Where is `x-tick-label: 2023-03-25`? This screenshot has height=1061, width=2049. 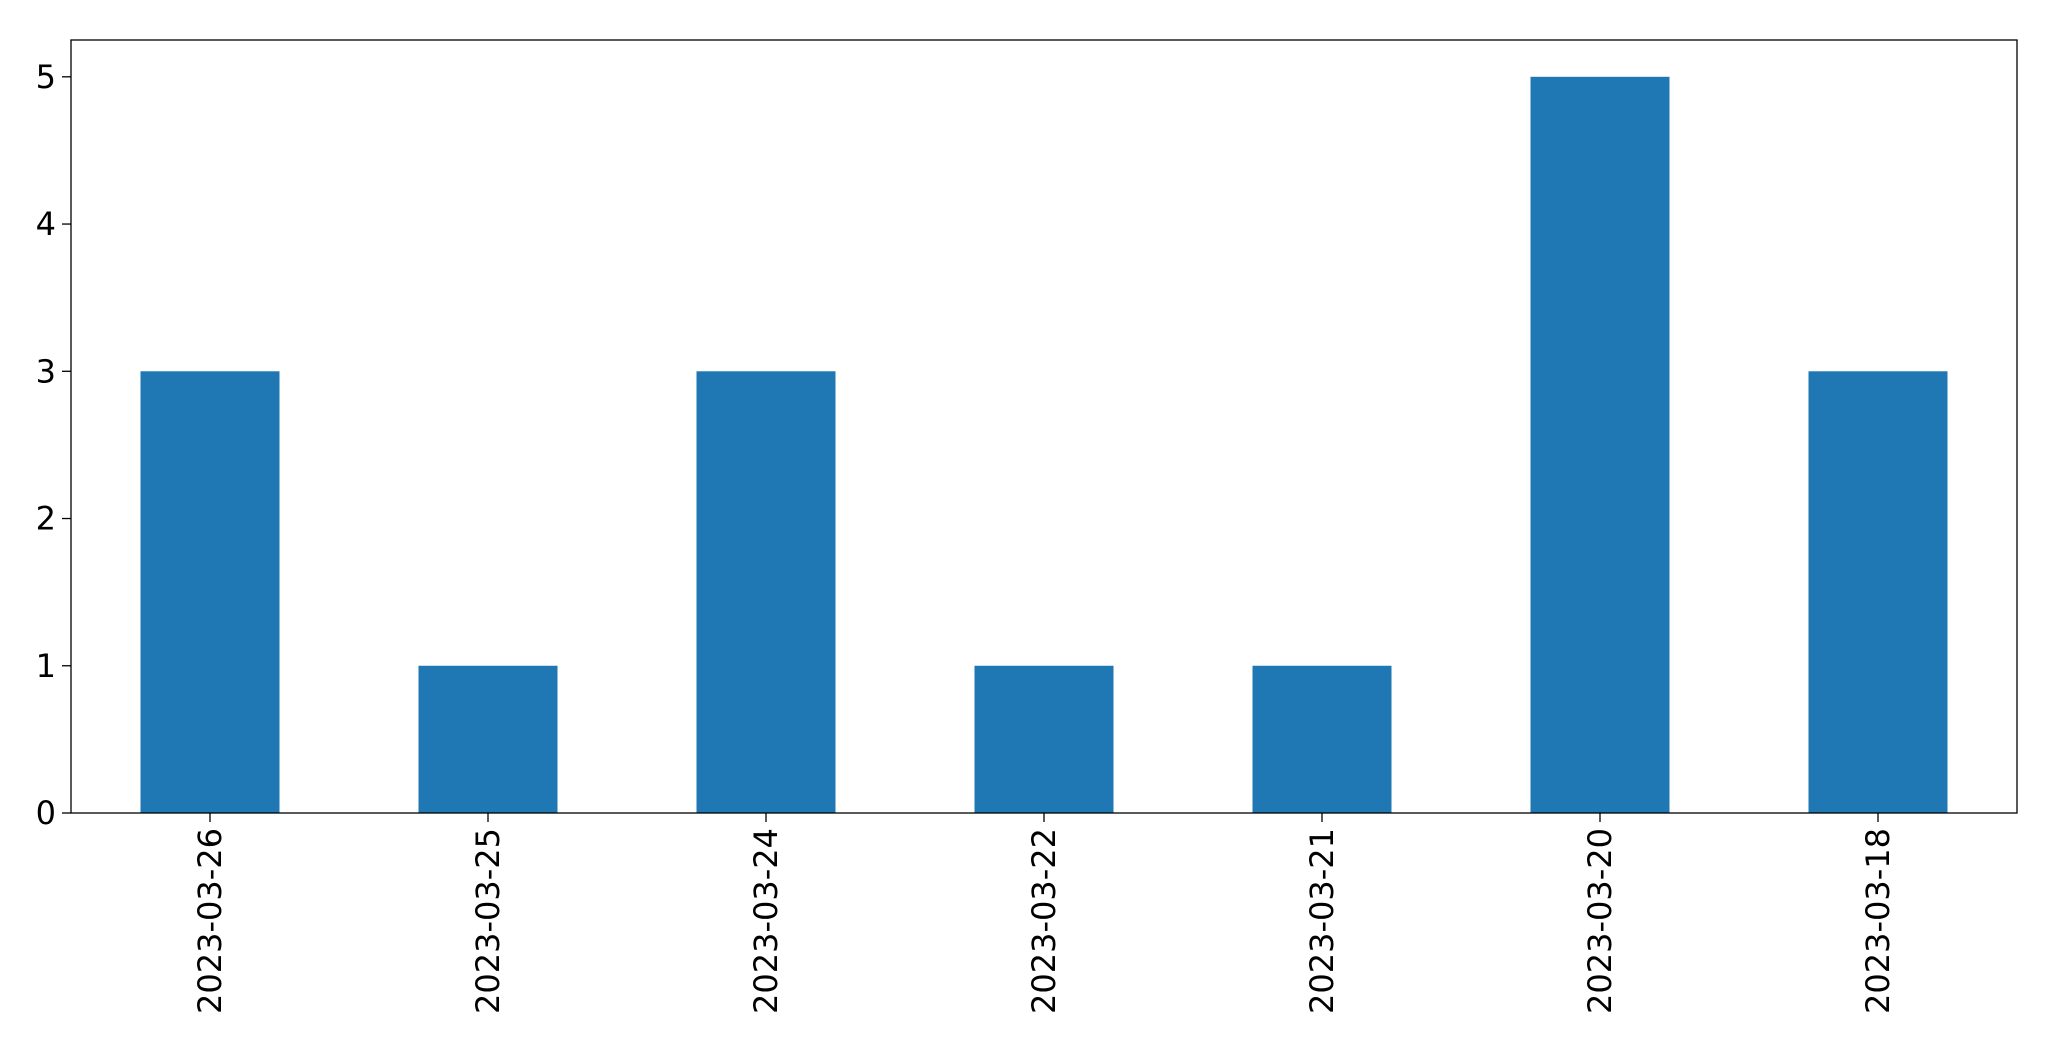
x-tick-label: 2023-03-25 is located at coordinates (488, 921).